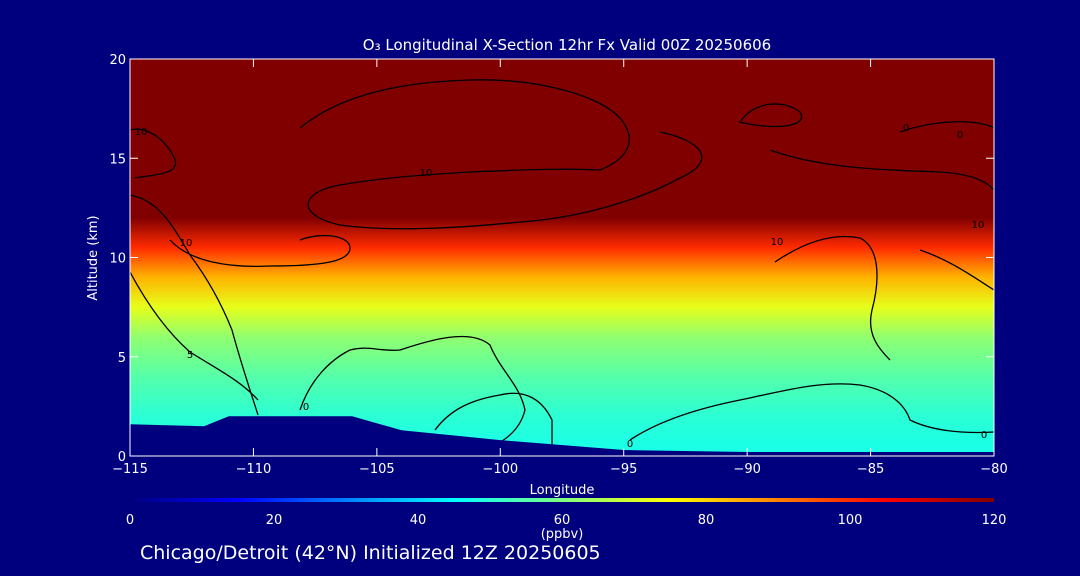  I want to click on colorbar: 0 20 40 60 80 100 120 (ppbv), so click(566, 520).